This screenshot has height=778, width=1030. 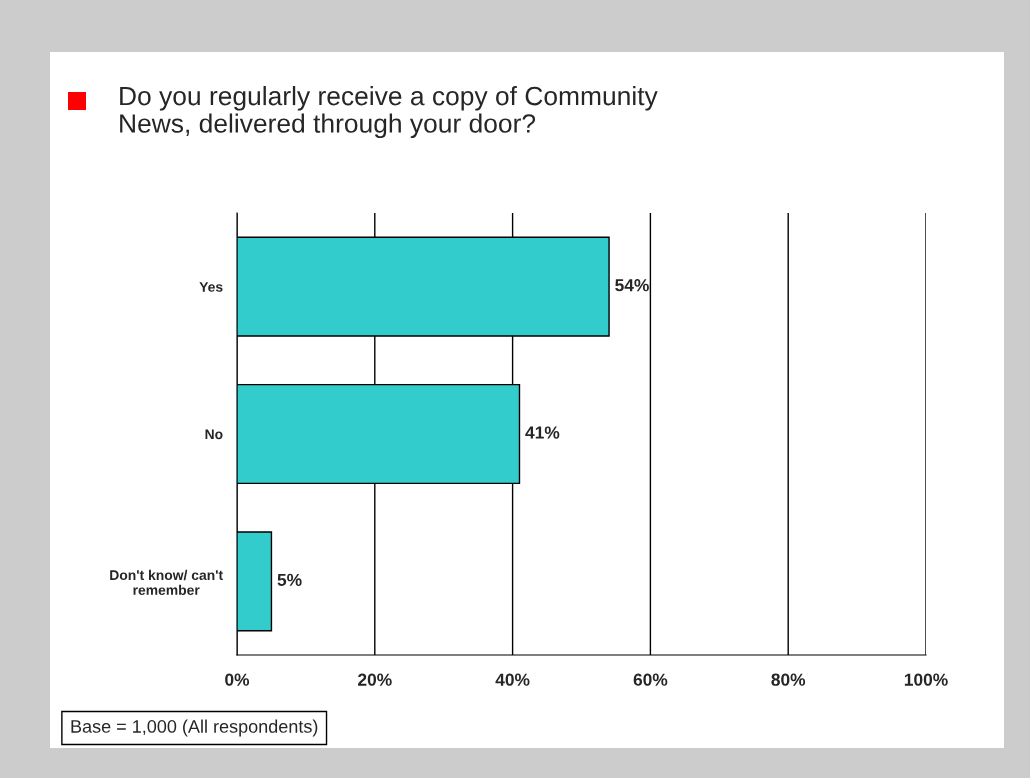 What do you see at coordinates (289, 579) in the screenshot?
I see `data-label: 5%` at bounding box center [289, 579].